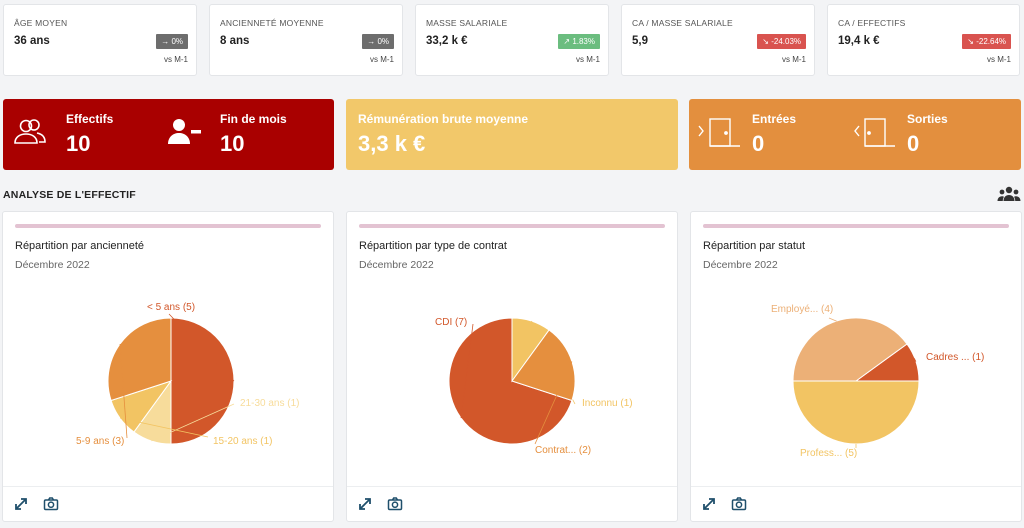 The image size is (1024, 528). I want to click on entrees-value: 0, so click(758, 143).